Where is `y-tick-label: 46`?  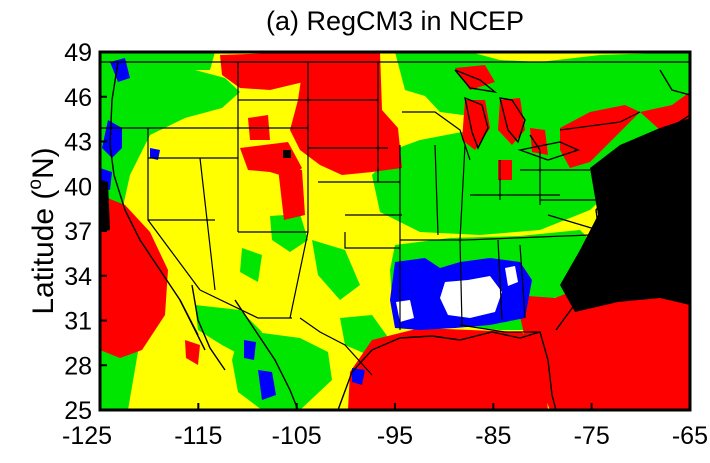
y-tick-label: 46 is located at coordinates (78, 98).